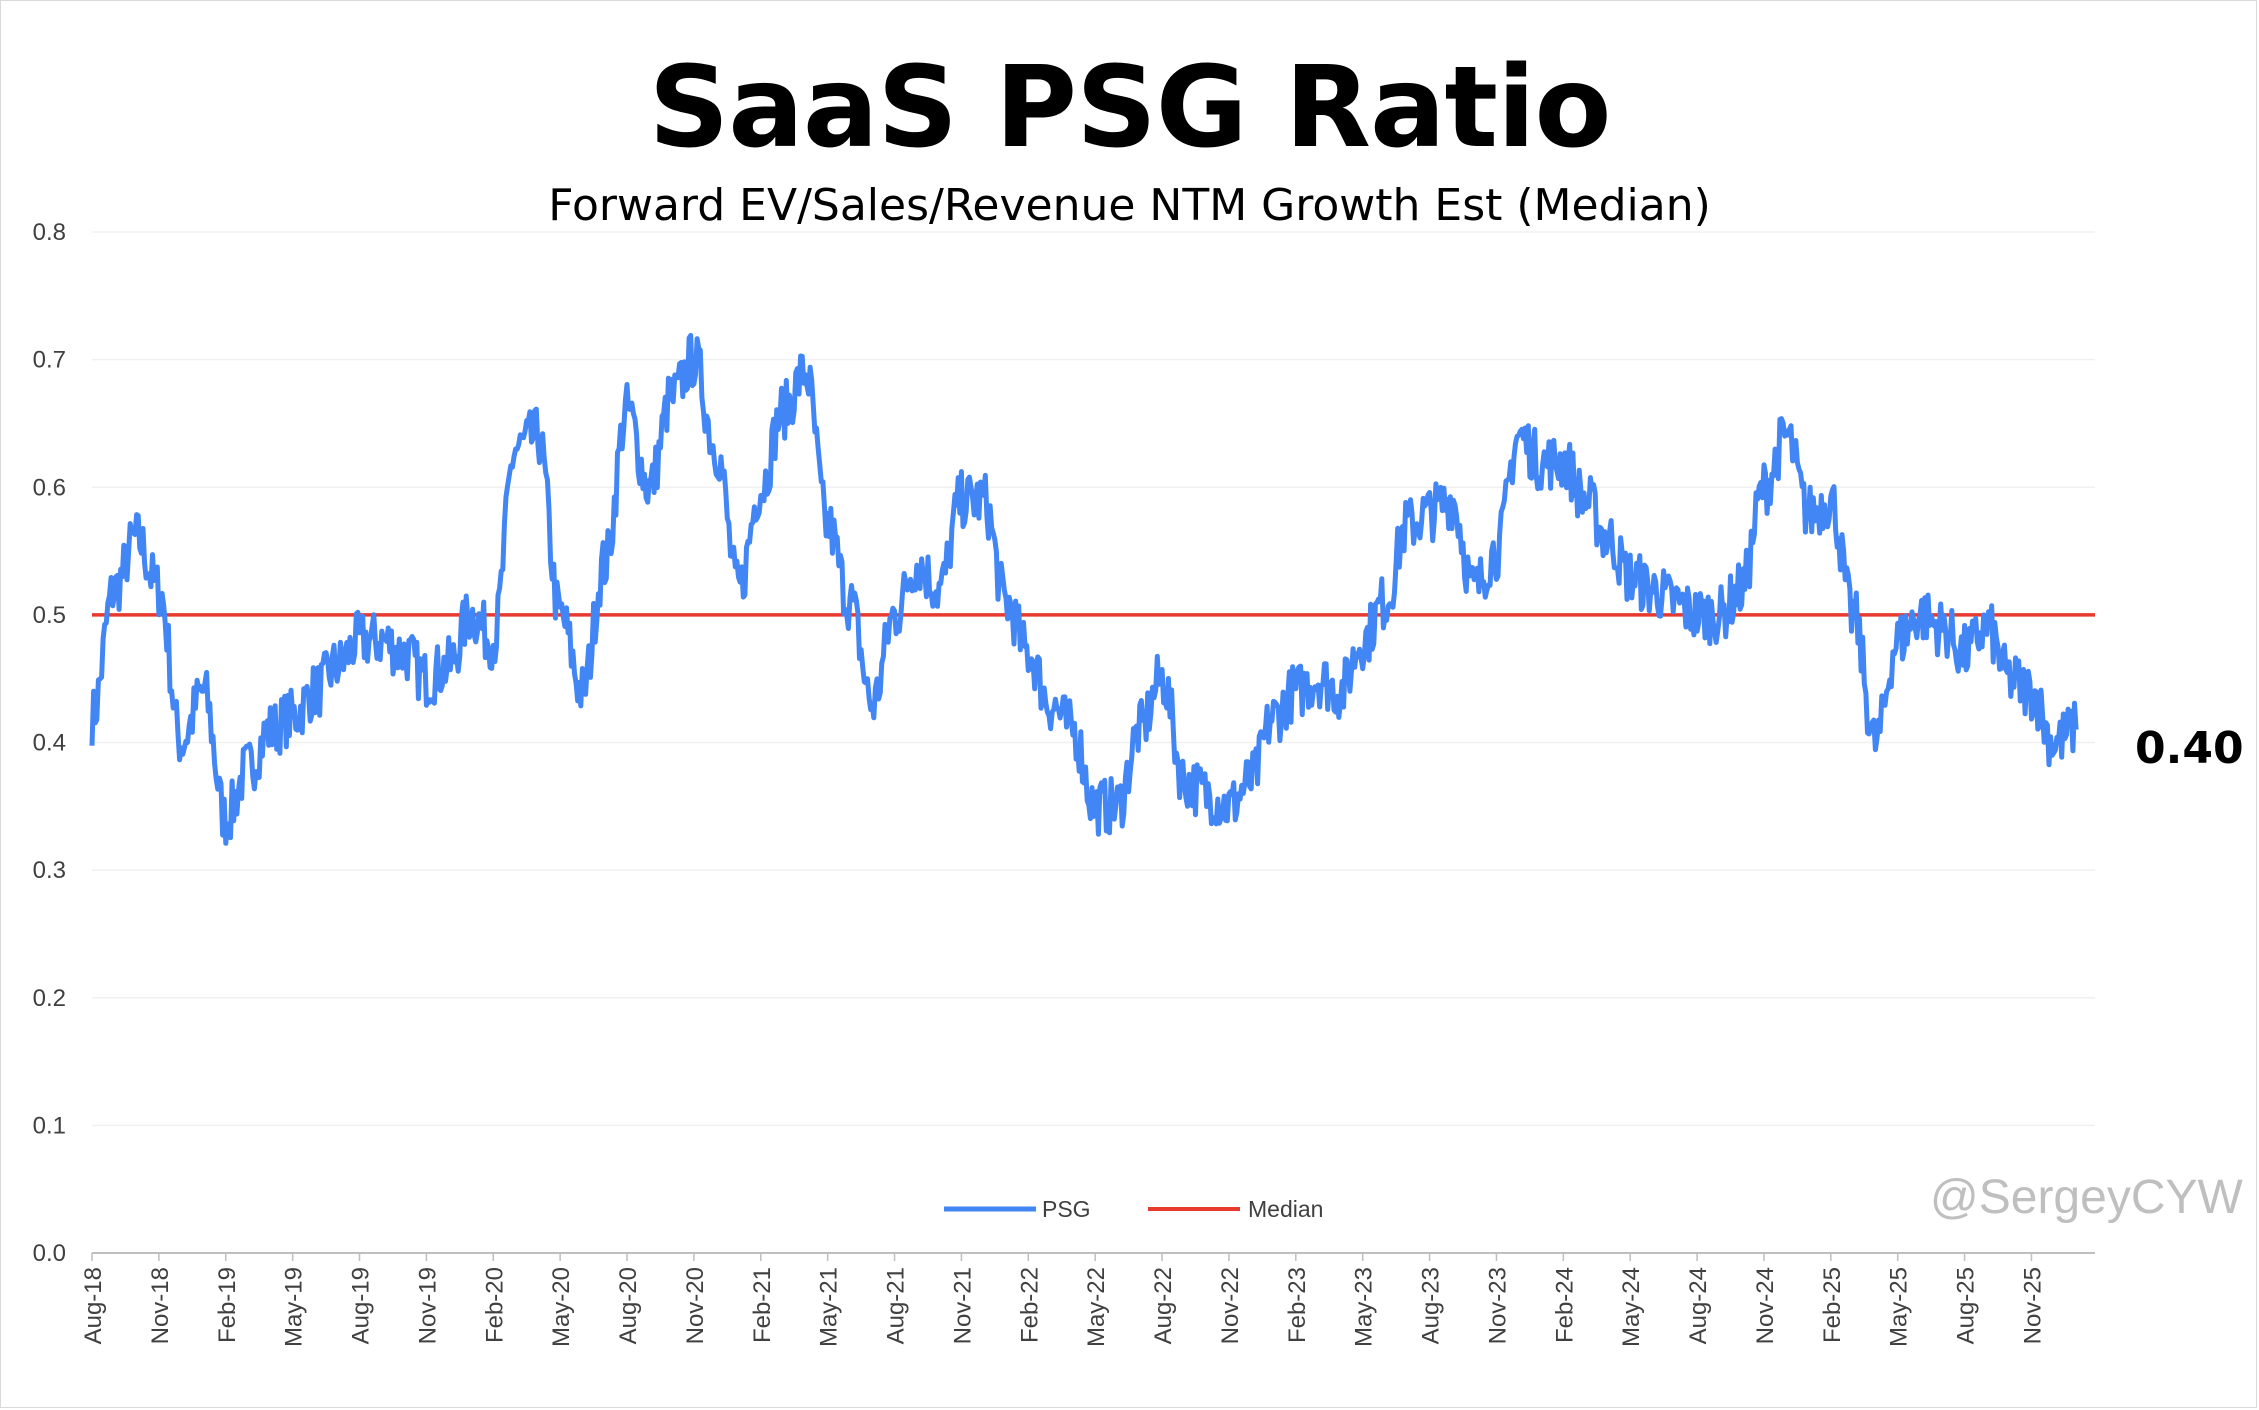 The width and height of the screenshot is (2259, 1410). What do you see at coordinates (561, 1307) in the screenshot?
I see `x-tick-label: May-20` at bounding box center [561, 1307].